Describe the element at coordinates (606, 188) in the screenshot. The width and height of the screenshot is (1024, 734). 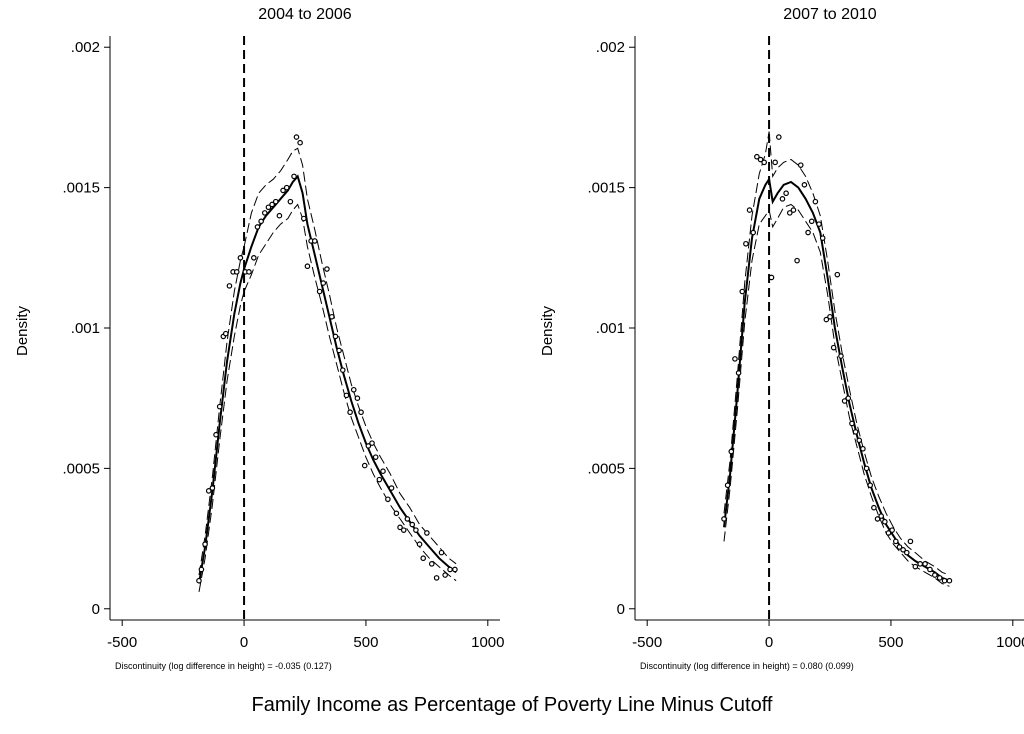
I see `y-tick-label: .0015` at that location.